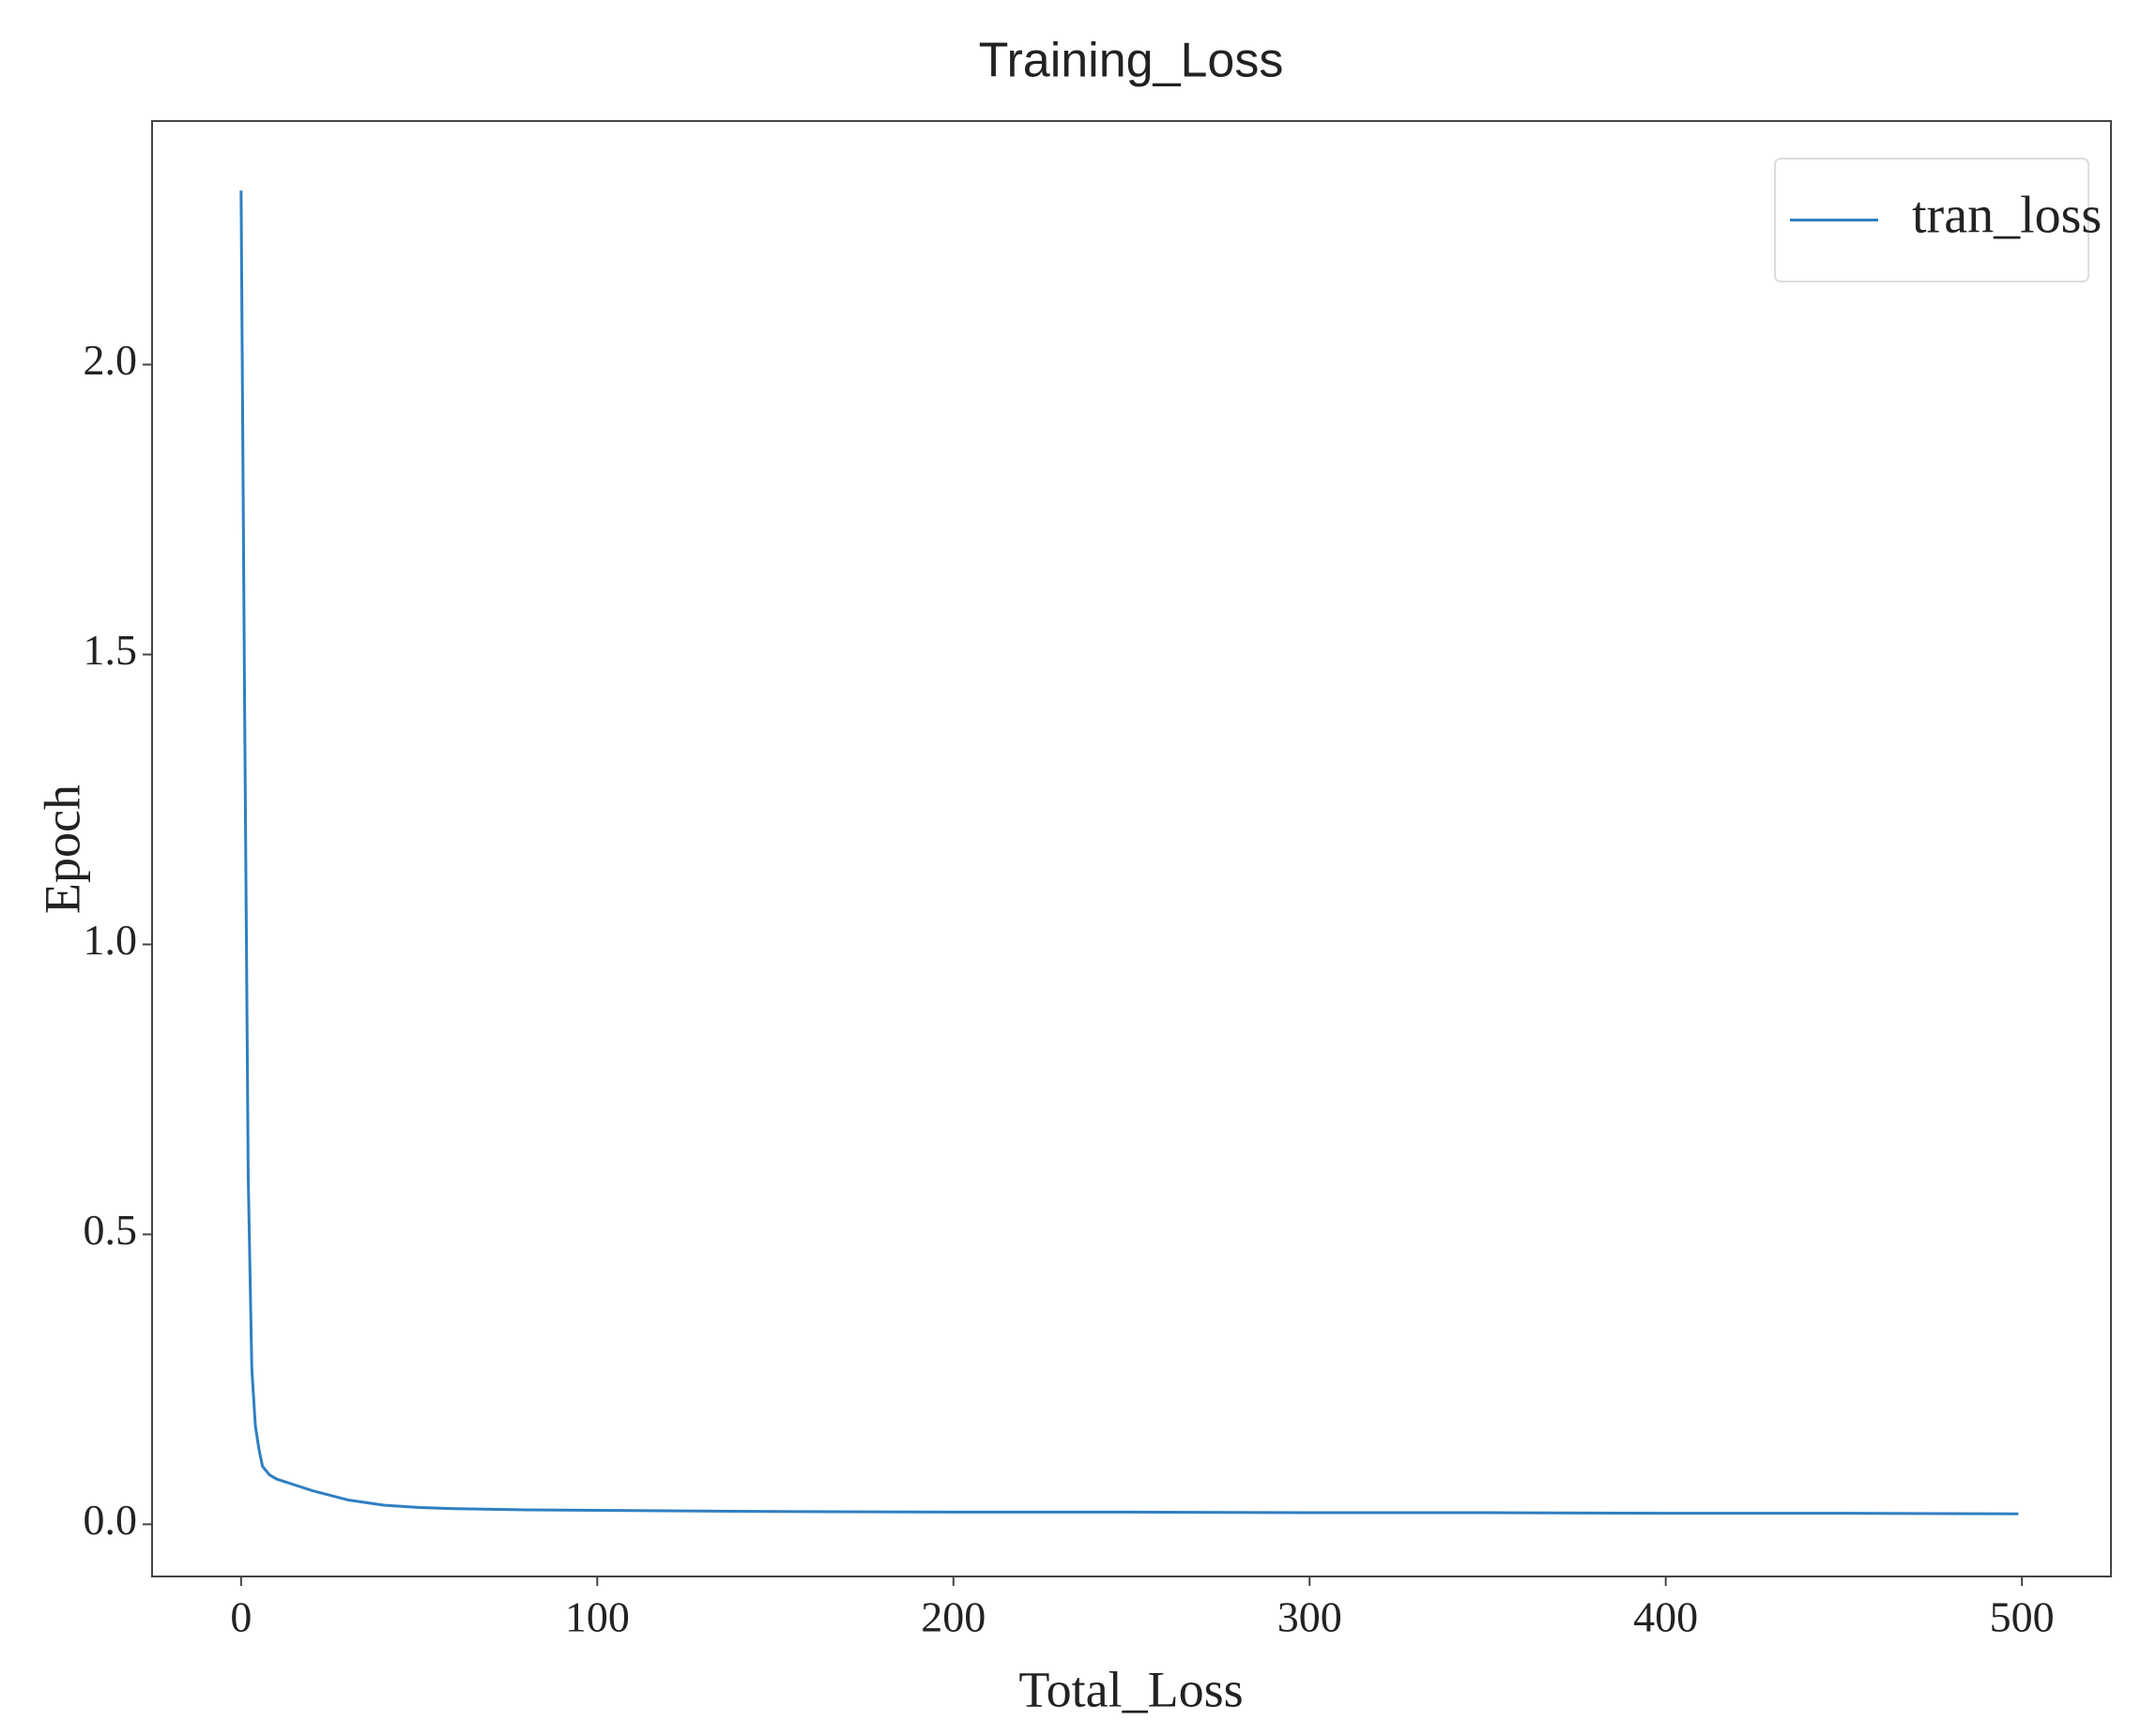 The height and width of the screenshot is (1736, 2141). I want to click on legend-box, so click(1931, 220).